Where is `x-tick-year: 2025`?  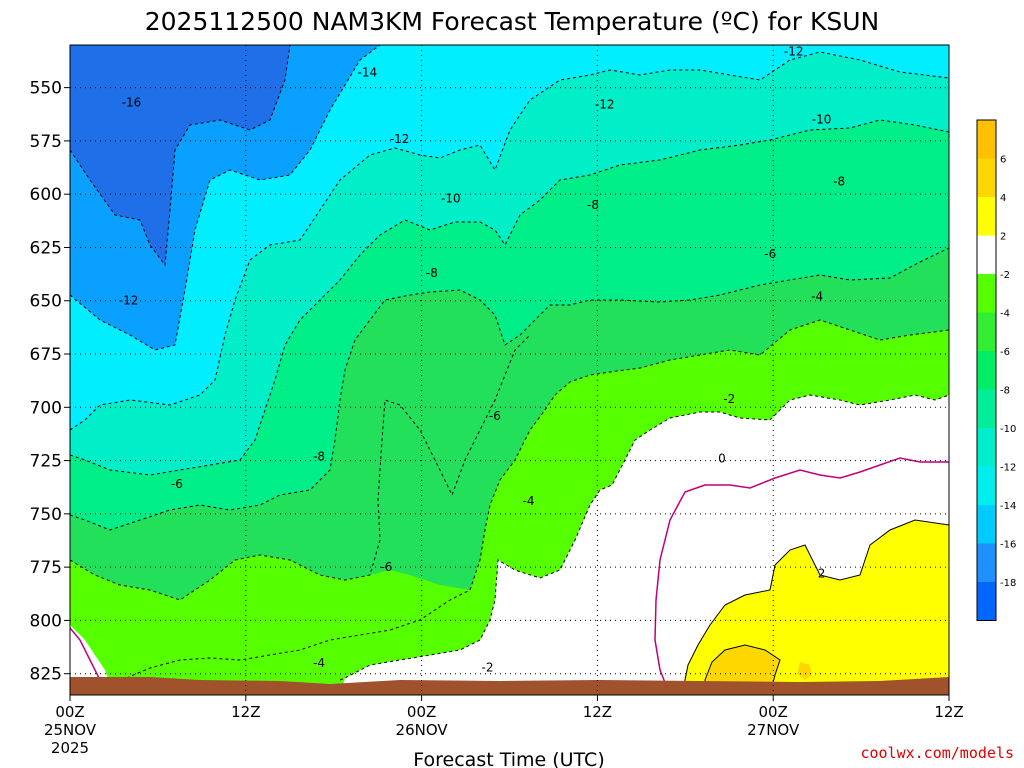
x-tick-year: 2025 is located at coordinates (70, 748).